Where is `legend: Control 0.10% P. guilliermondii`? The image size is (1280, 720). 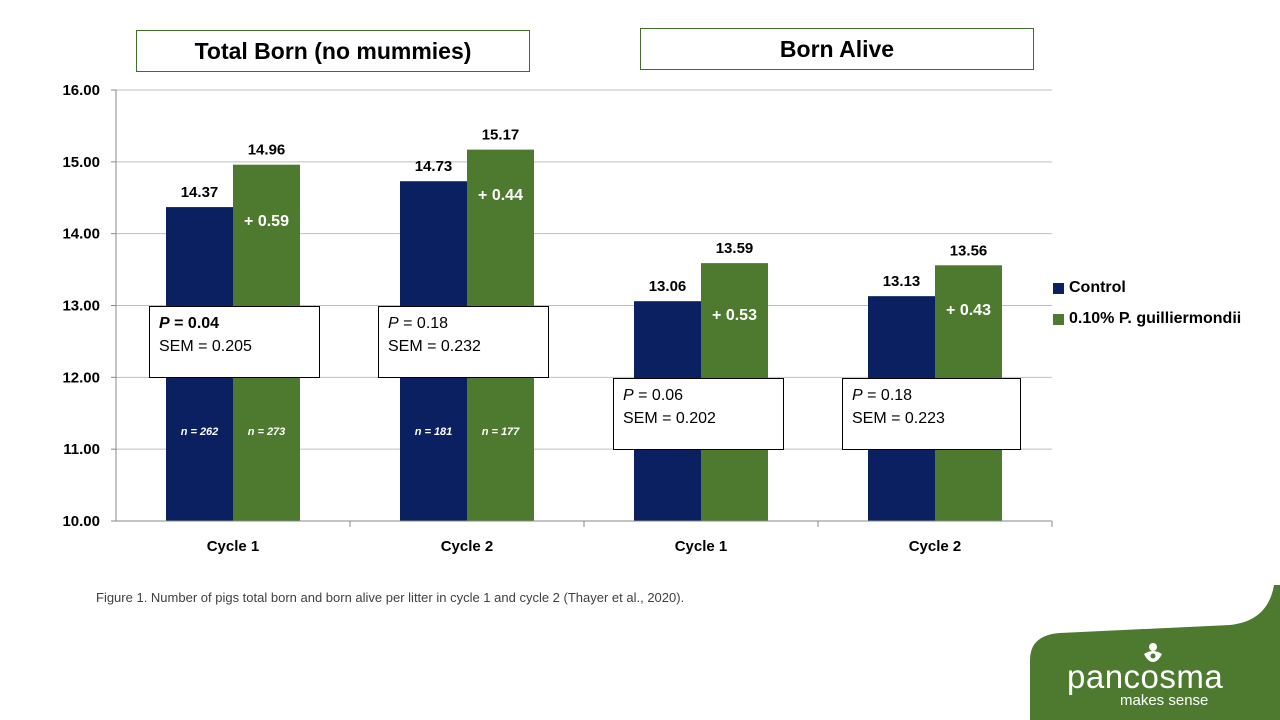 legend: Control 0.10% P. guilliermondii is located at coordinates (1147, 309).